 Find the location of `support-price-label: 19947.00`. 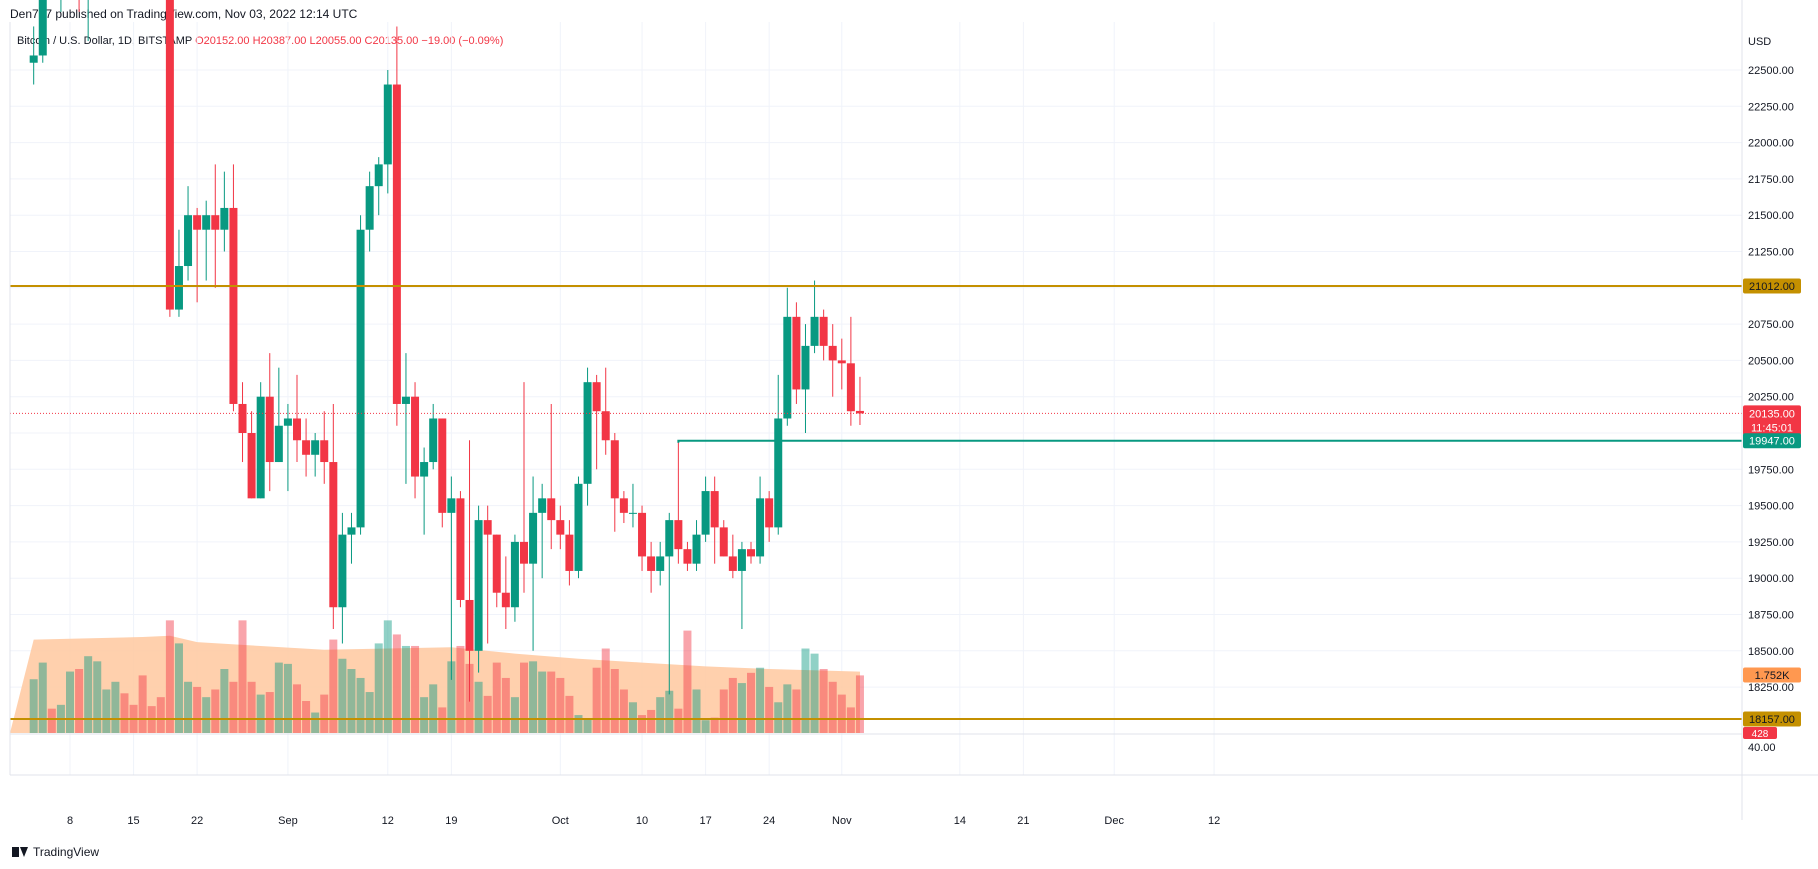

support-price-label: 19947.00 is located at coordinates (1772, 442).